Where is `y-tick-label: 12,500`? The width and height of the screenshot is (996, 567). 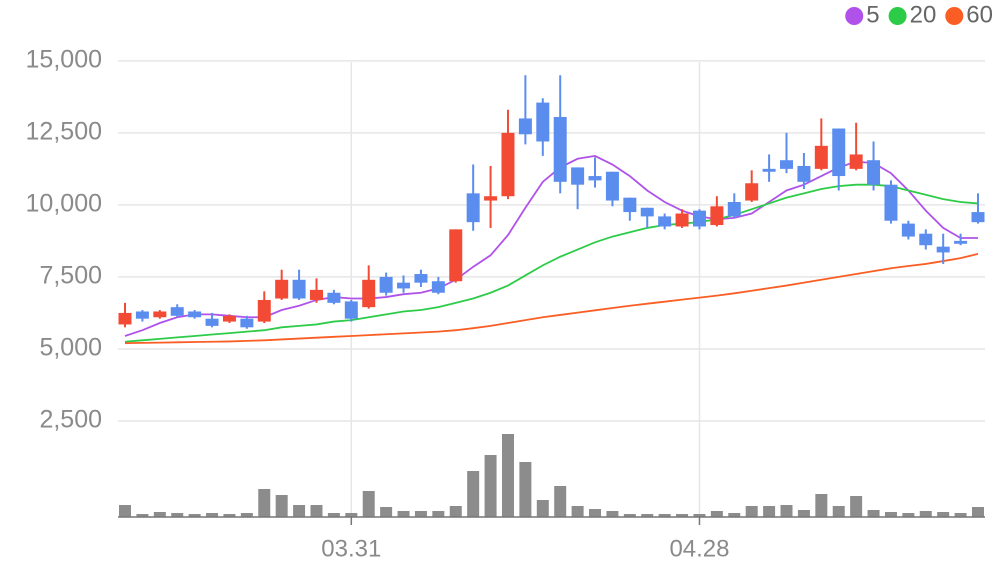 y-tick-label: 12,500 is located at coordinates (64, 131).